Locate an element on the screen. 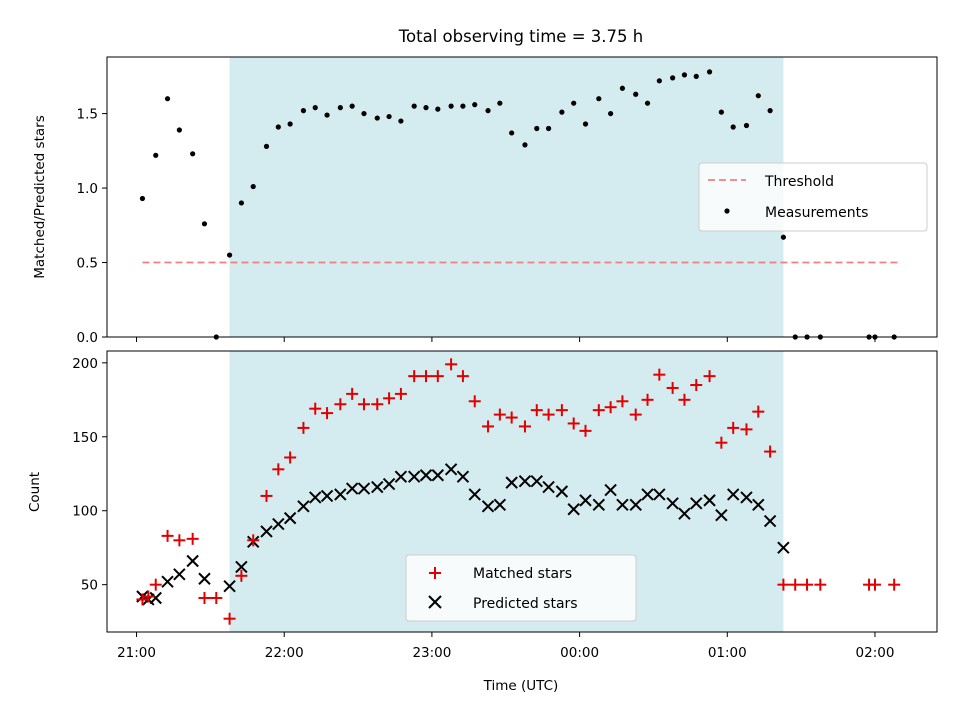 This screenshot has height=720, width=960. xtick-label: 23:00 is located at coordinates (431, 653).